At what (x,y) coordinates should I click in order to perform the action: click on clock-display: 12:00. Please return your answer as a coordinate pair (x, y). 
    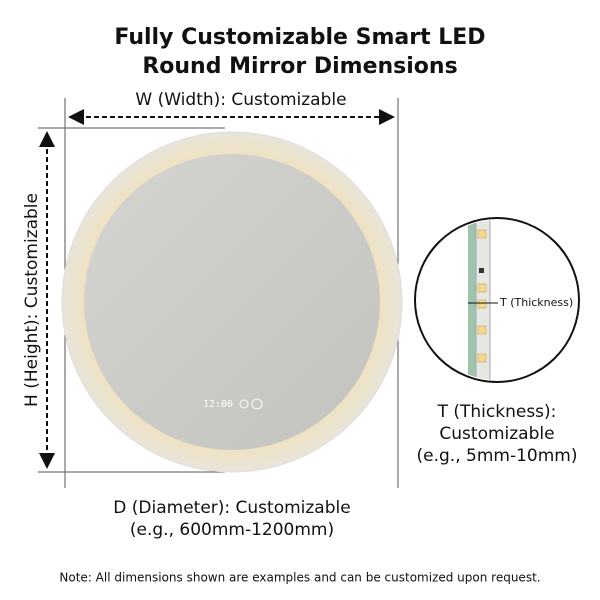
    Looking at the image, I should click on (218, 404).